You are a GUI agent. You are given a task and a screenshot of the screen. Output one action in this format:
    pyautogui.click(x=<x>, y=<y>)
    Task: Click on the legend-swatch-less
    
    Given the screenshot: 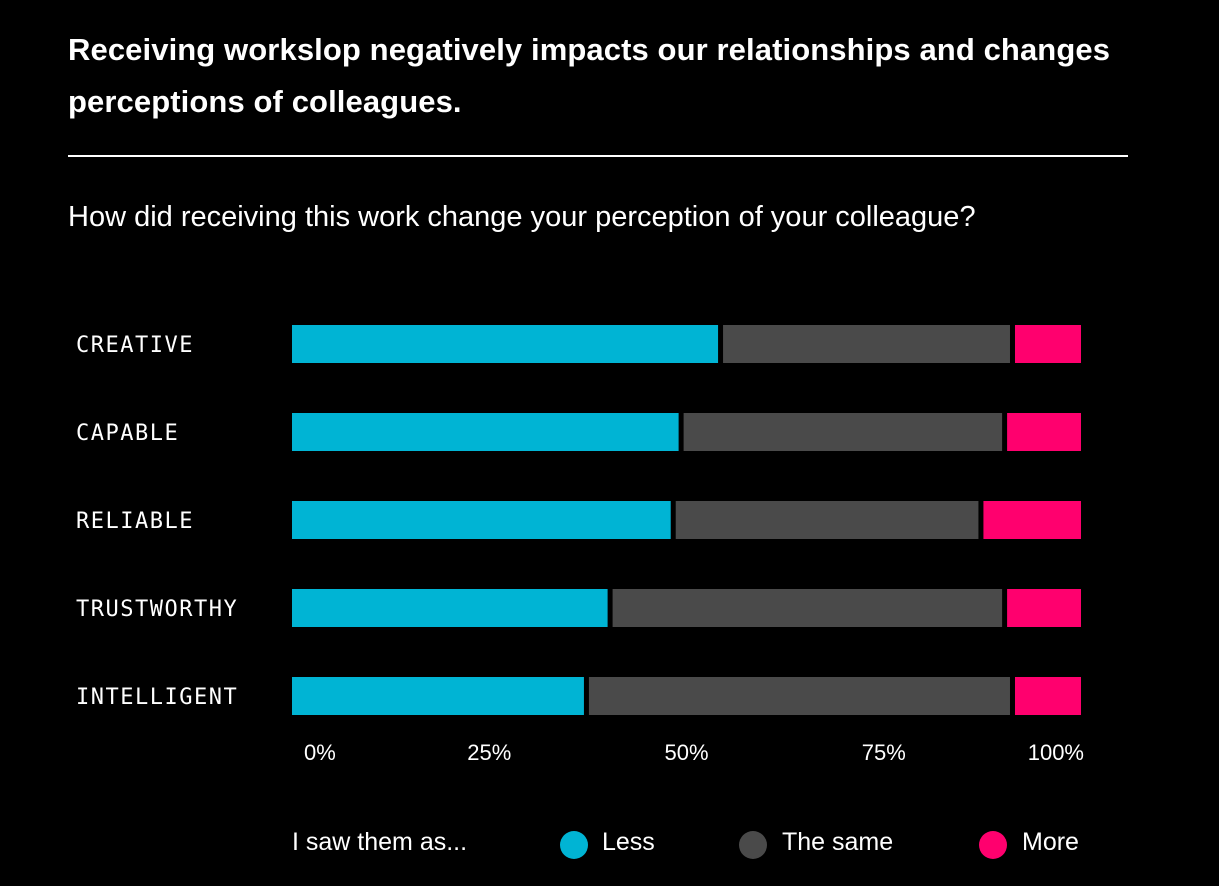 What is the action you would take?
    pyautogui.click(x=574, y=845)
    